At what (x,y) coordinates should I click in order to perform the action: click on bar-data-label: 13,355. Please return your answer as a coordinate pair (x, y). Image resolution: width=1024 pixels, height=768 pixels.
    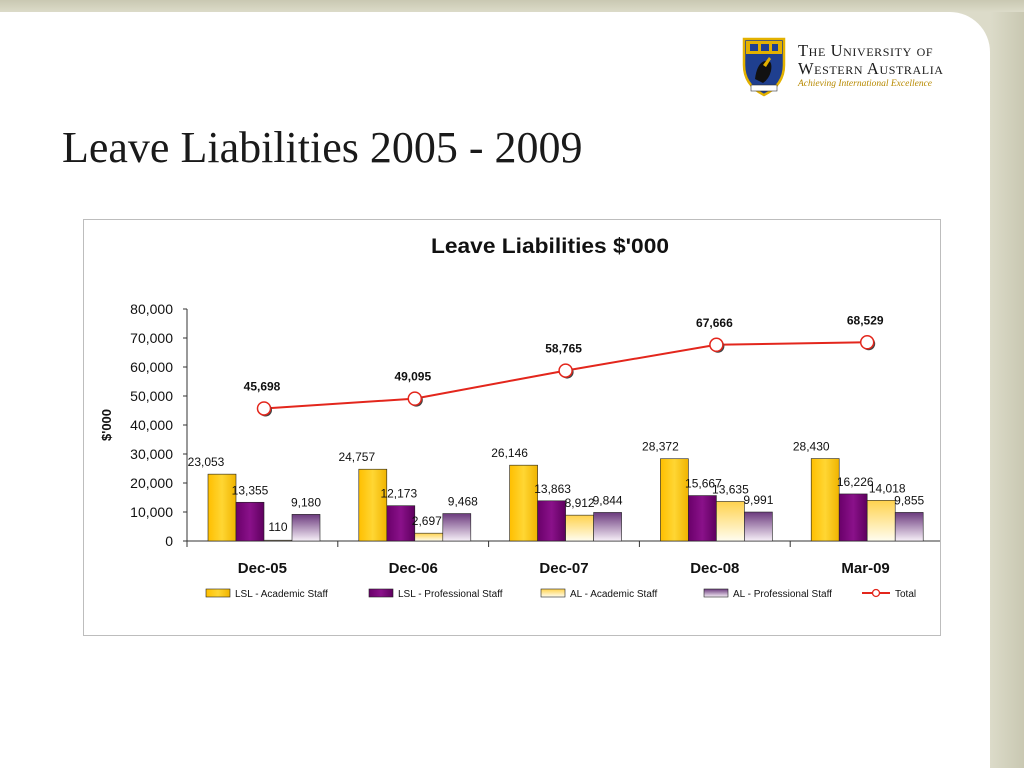
    Looking at the image, I should click on (250, 490).